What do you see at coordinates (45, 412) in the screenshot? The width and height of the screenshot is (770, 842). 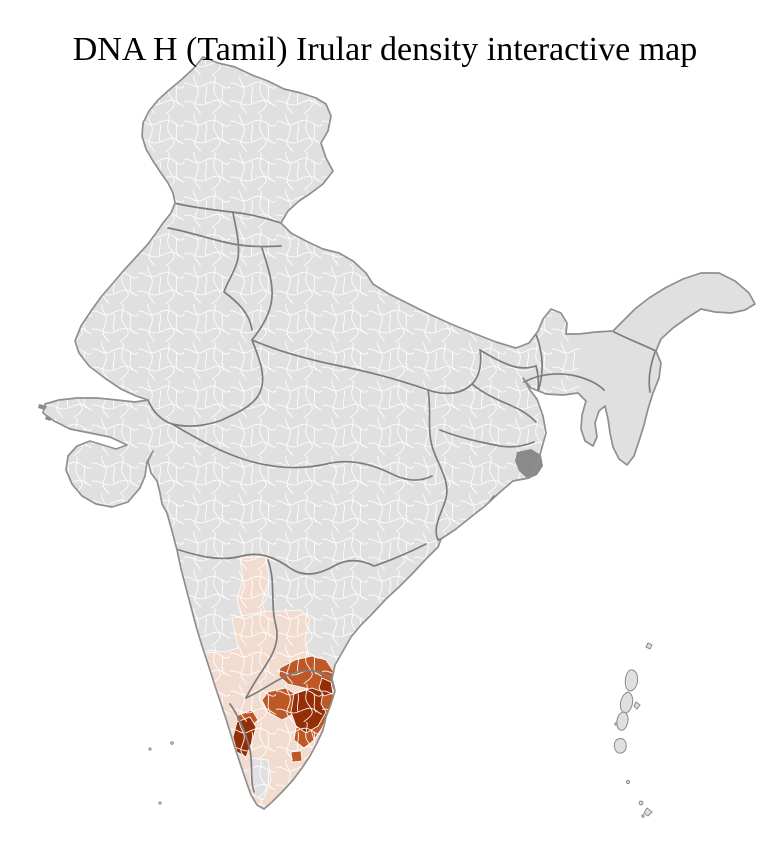 I see `kutch-marsh-flecks` at bounding box center [45, 412].